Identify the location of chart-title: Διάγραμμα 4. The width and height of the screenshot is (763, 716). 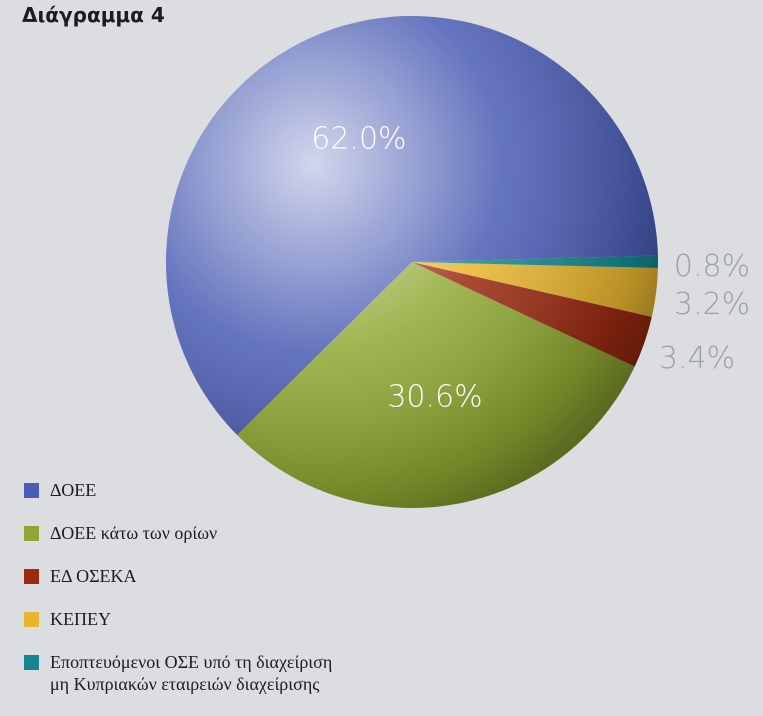
(93, 15).